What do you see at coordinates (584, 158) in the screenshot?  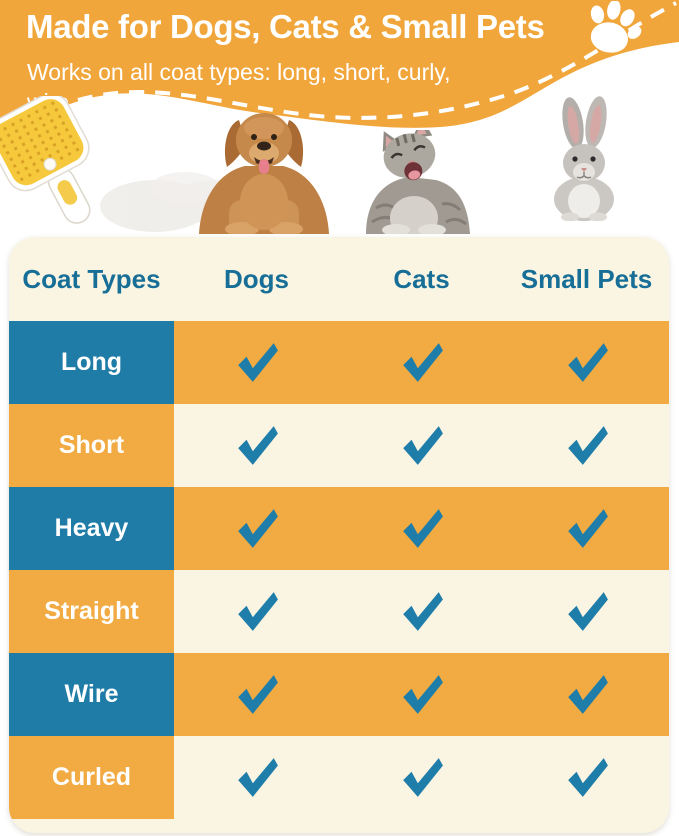 I see `gray-rabbit-image` at bounding box center [584, 158].